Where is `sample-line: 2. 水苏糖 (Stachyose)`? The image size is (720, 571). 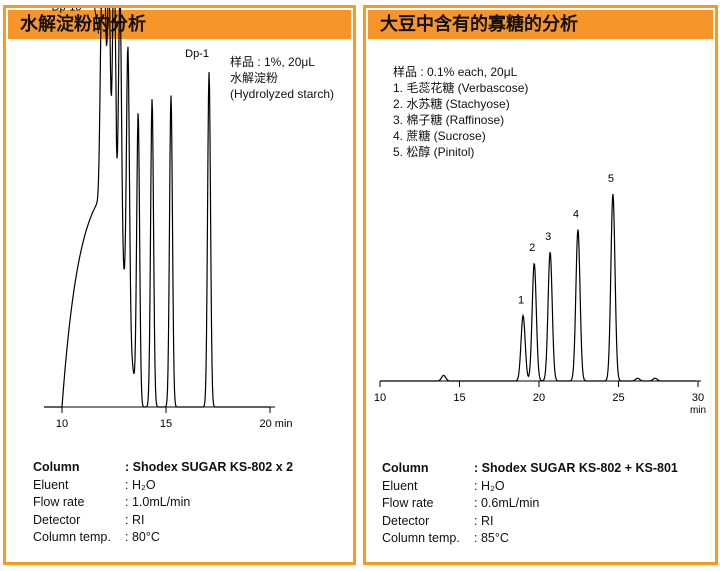
sample-line: 2. 水苏糖 (Stachyose) is located at coordinates (451, 104).